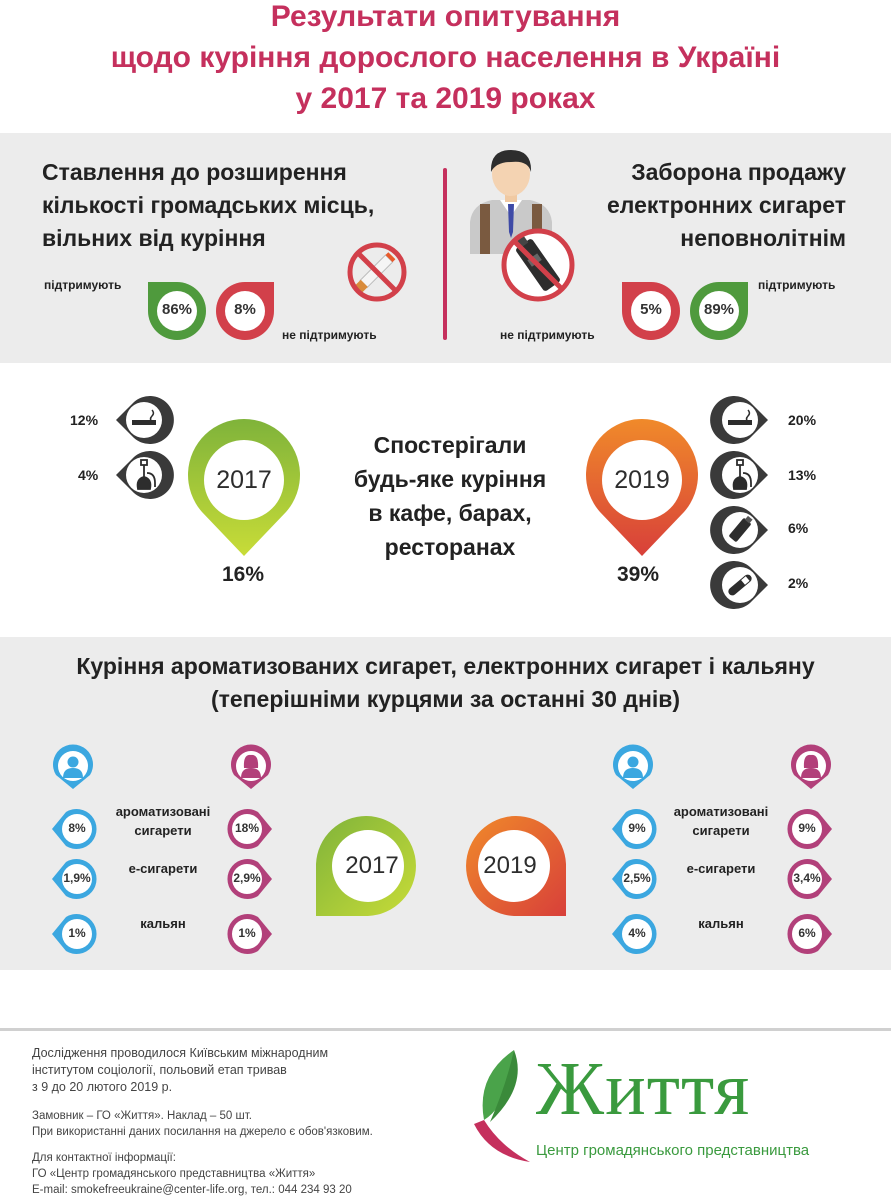 The image size is (891, 1200). Describe the element at coordinates (637, 878) in the screenshot. I see `s3-2019-row1-male-pin-value: 2,5%` at that location.